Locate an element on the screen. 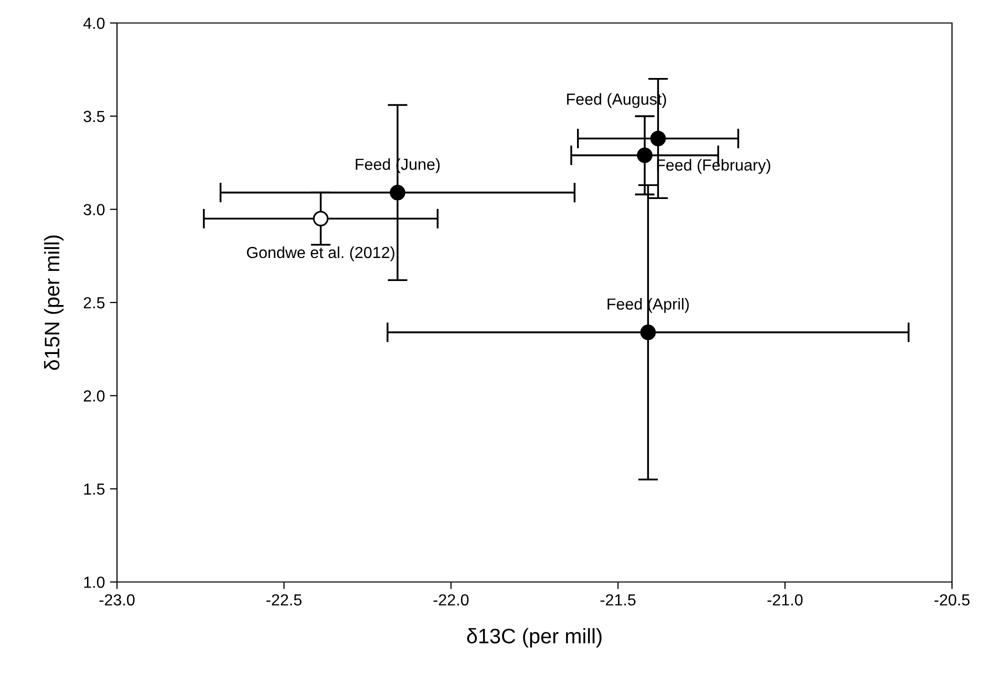  y-tick-label: 2.5 is located at coordinates (94, 302).